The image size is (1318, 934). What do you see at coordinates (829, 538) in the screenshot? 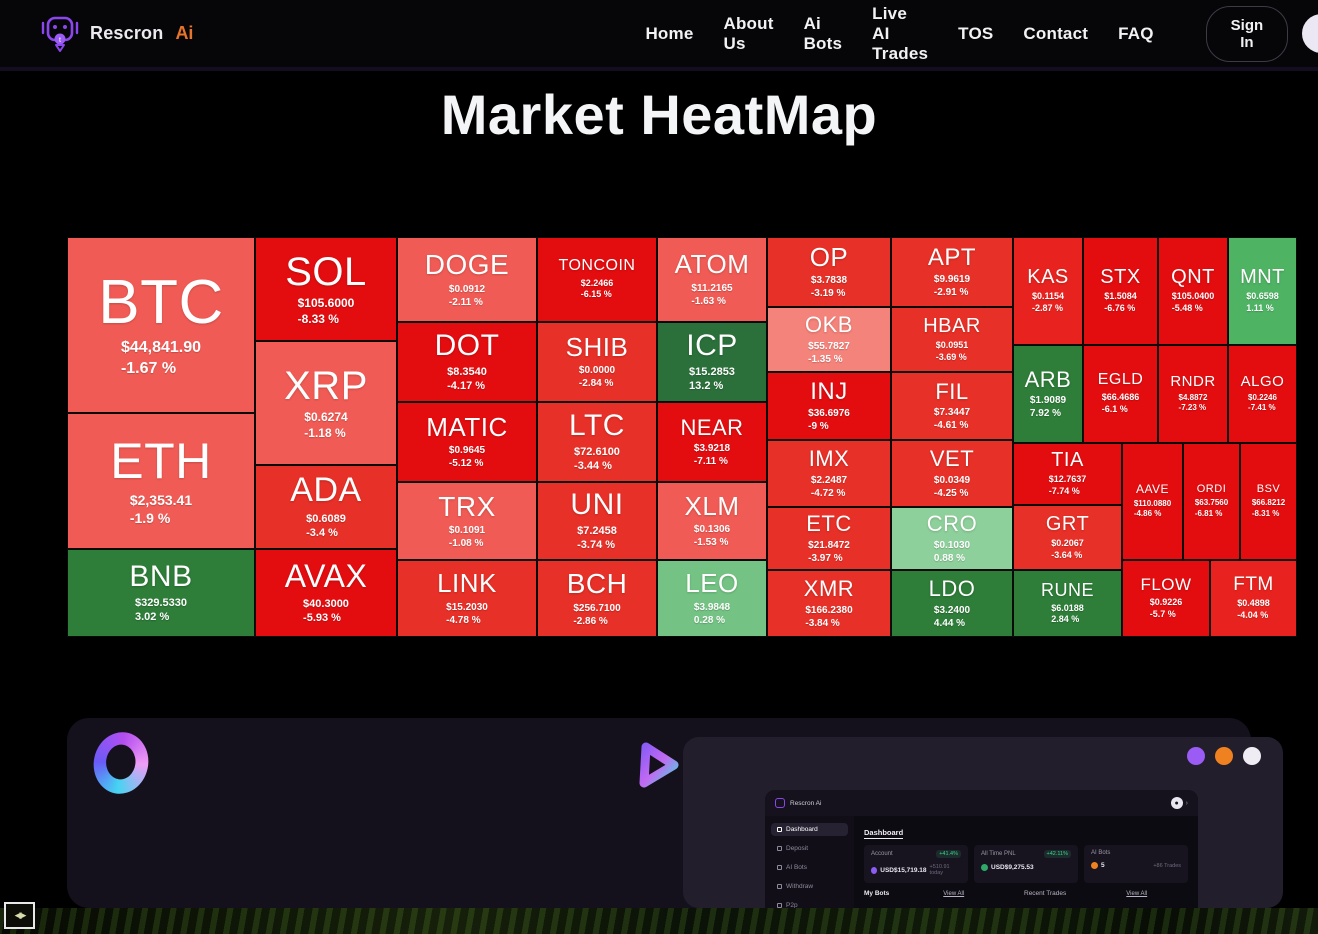
I see `heatmap-tile-etc: ETC $21.8472 -3.97 %` at bounding box center [829, 538].